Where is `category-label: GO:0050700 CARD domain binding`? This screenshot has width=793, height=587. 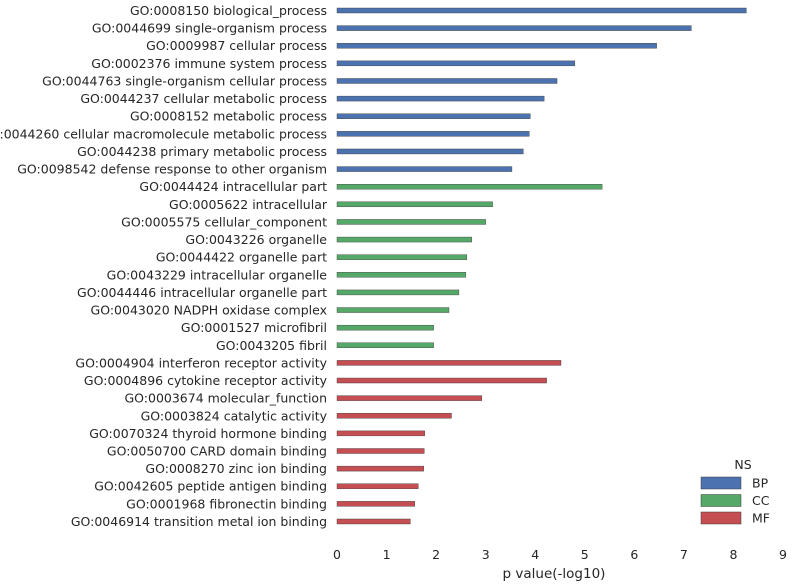 category-label: GO:0050700 CARD domain binding is located at coordinates (217, 451).